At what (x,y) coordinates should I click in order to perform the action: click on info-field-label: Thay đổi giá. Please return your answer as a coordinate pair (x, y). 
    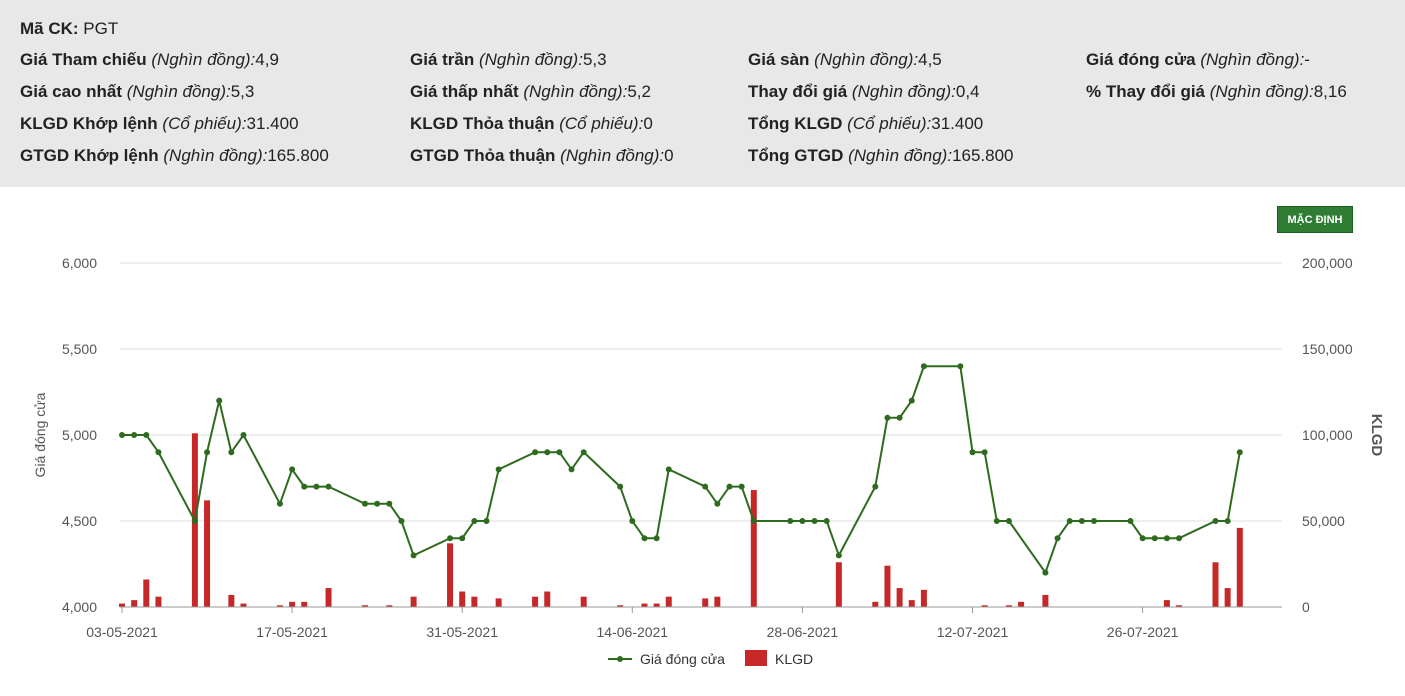
    Looking at the image, I should click on (798, 91).